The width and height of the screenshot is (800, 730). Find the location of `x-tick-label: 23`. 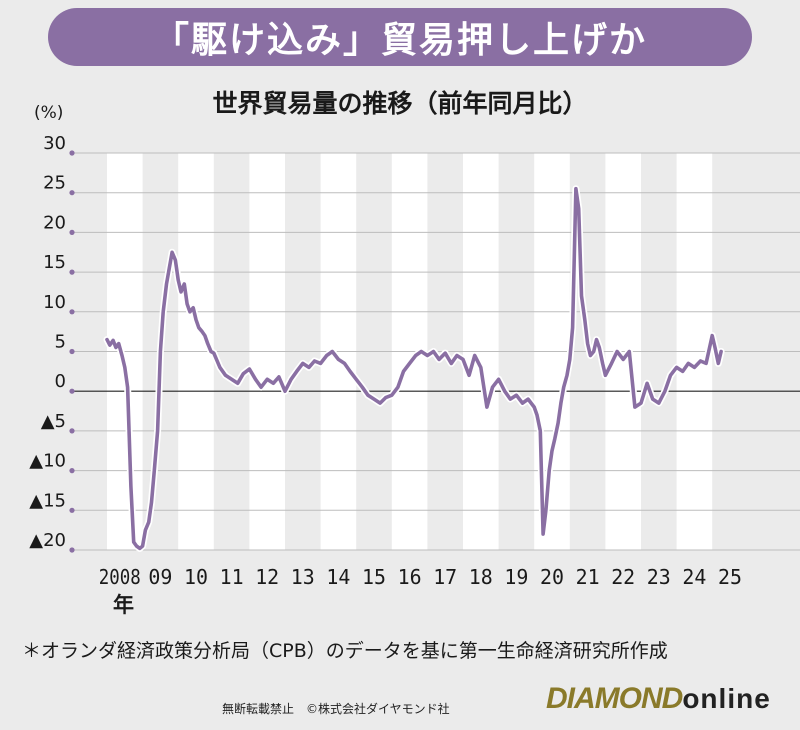

x-tick-label: 23 is located at coordinates (659, 577).